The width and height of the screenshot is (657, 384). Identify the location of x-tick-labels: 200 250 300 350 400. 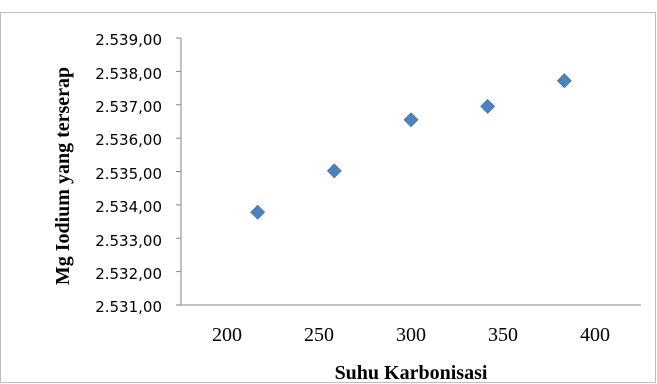
(411, 335).